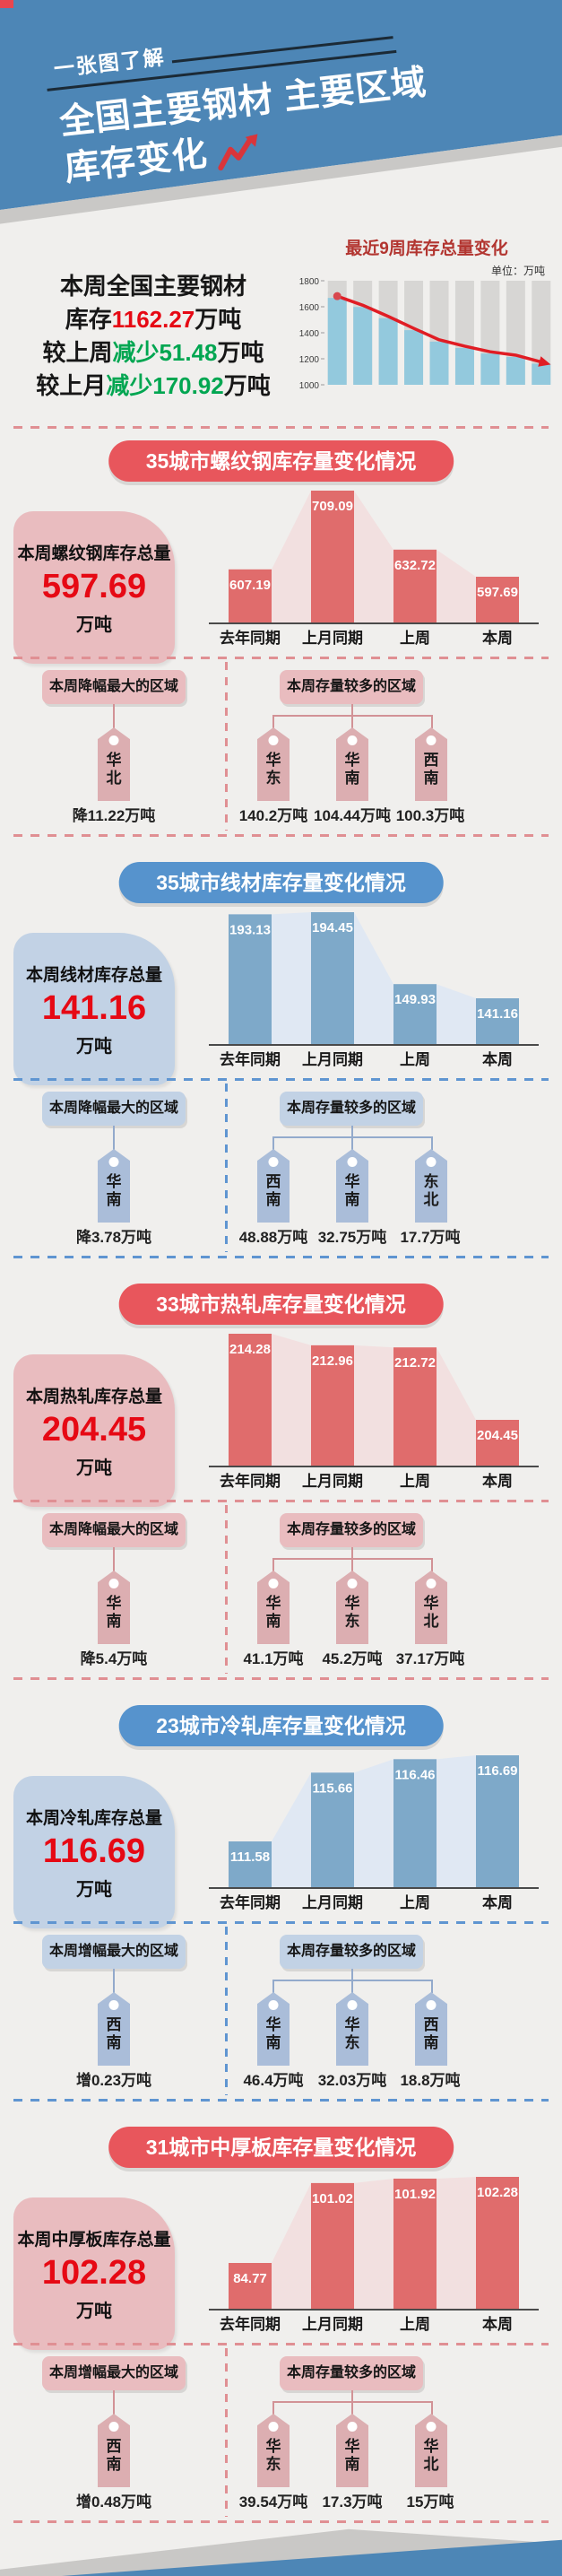  I want to click on region-stock-value: 41.1万吨, so click(273, 1658).